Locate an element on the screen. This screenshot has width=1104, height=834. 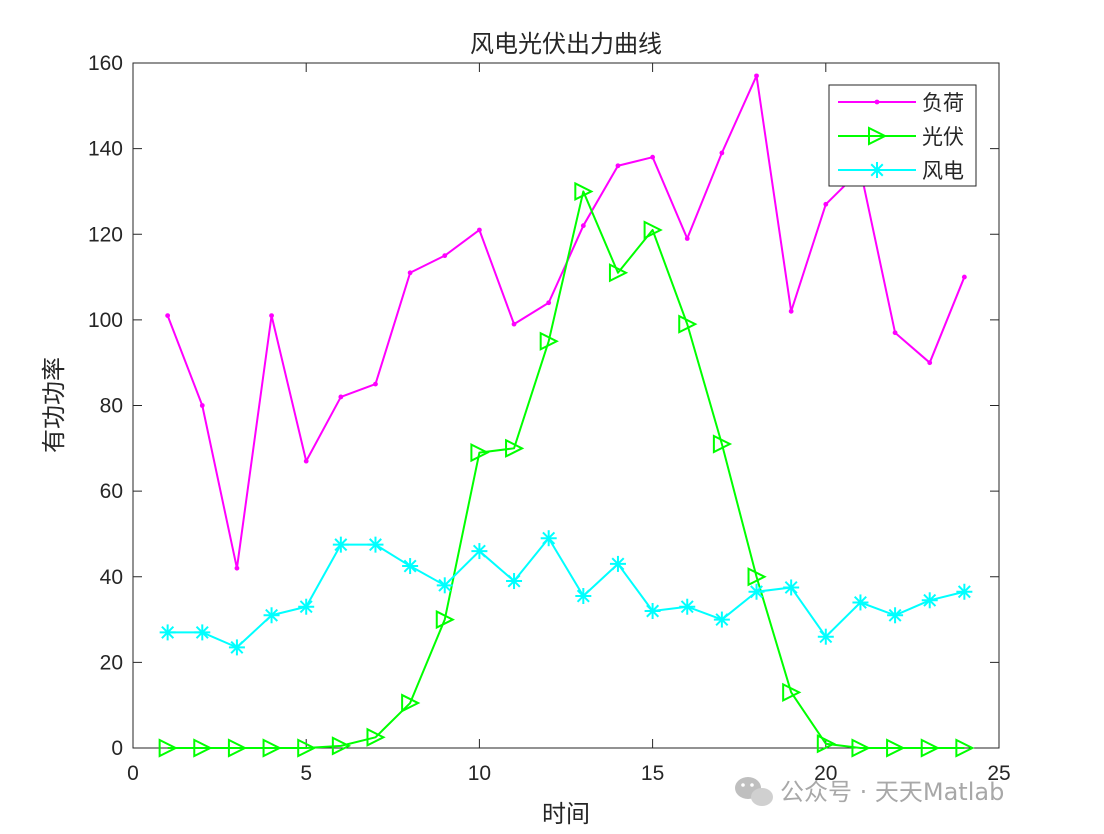
x-tick-label: 0 is located at coordinates (133, 773).